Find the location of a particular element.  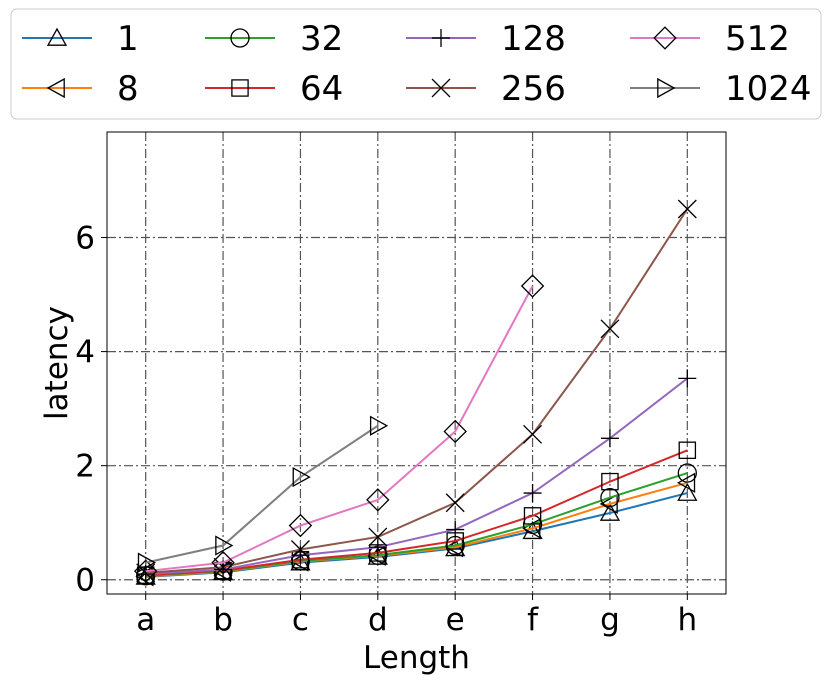

x-tick-label: c is located at coordinates (300, 620).